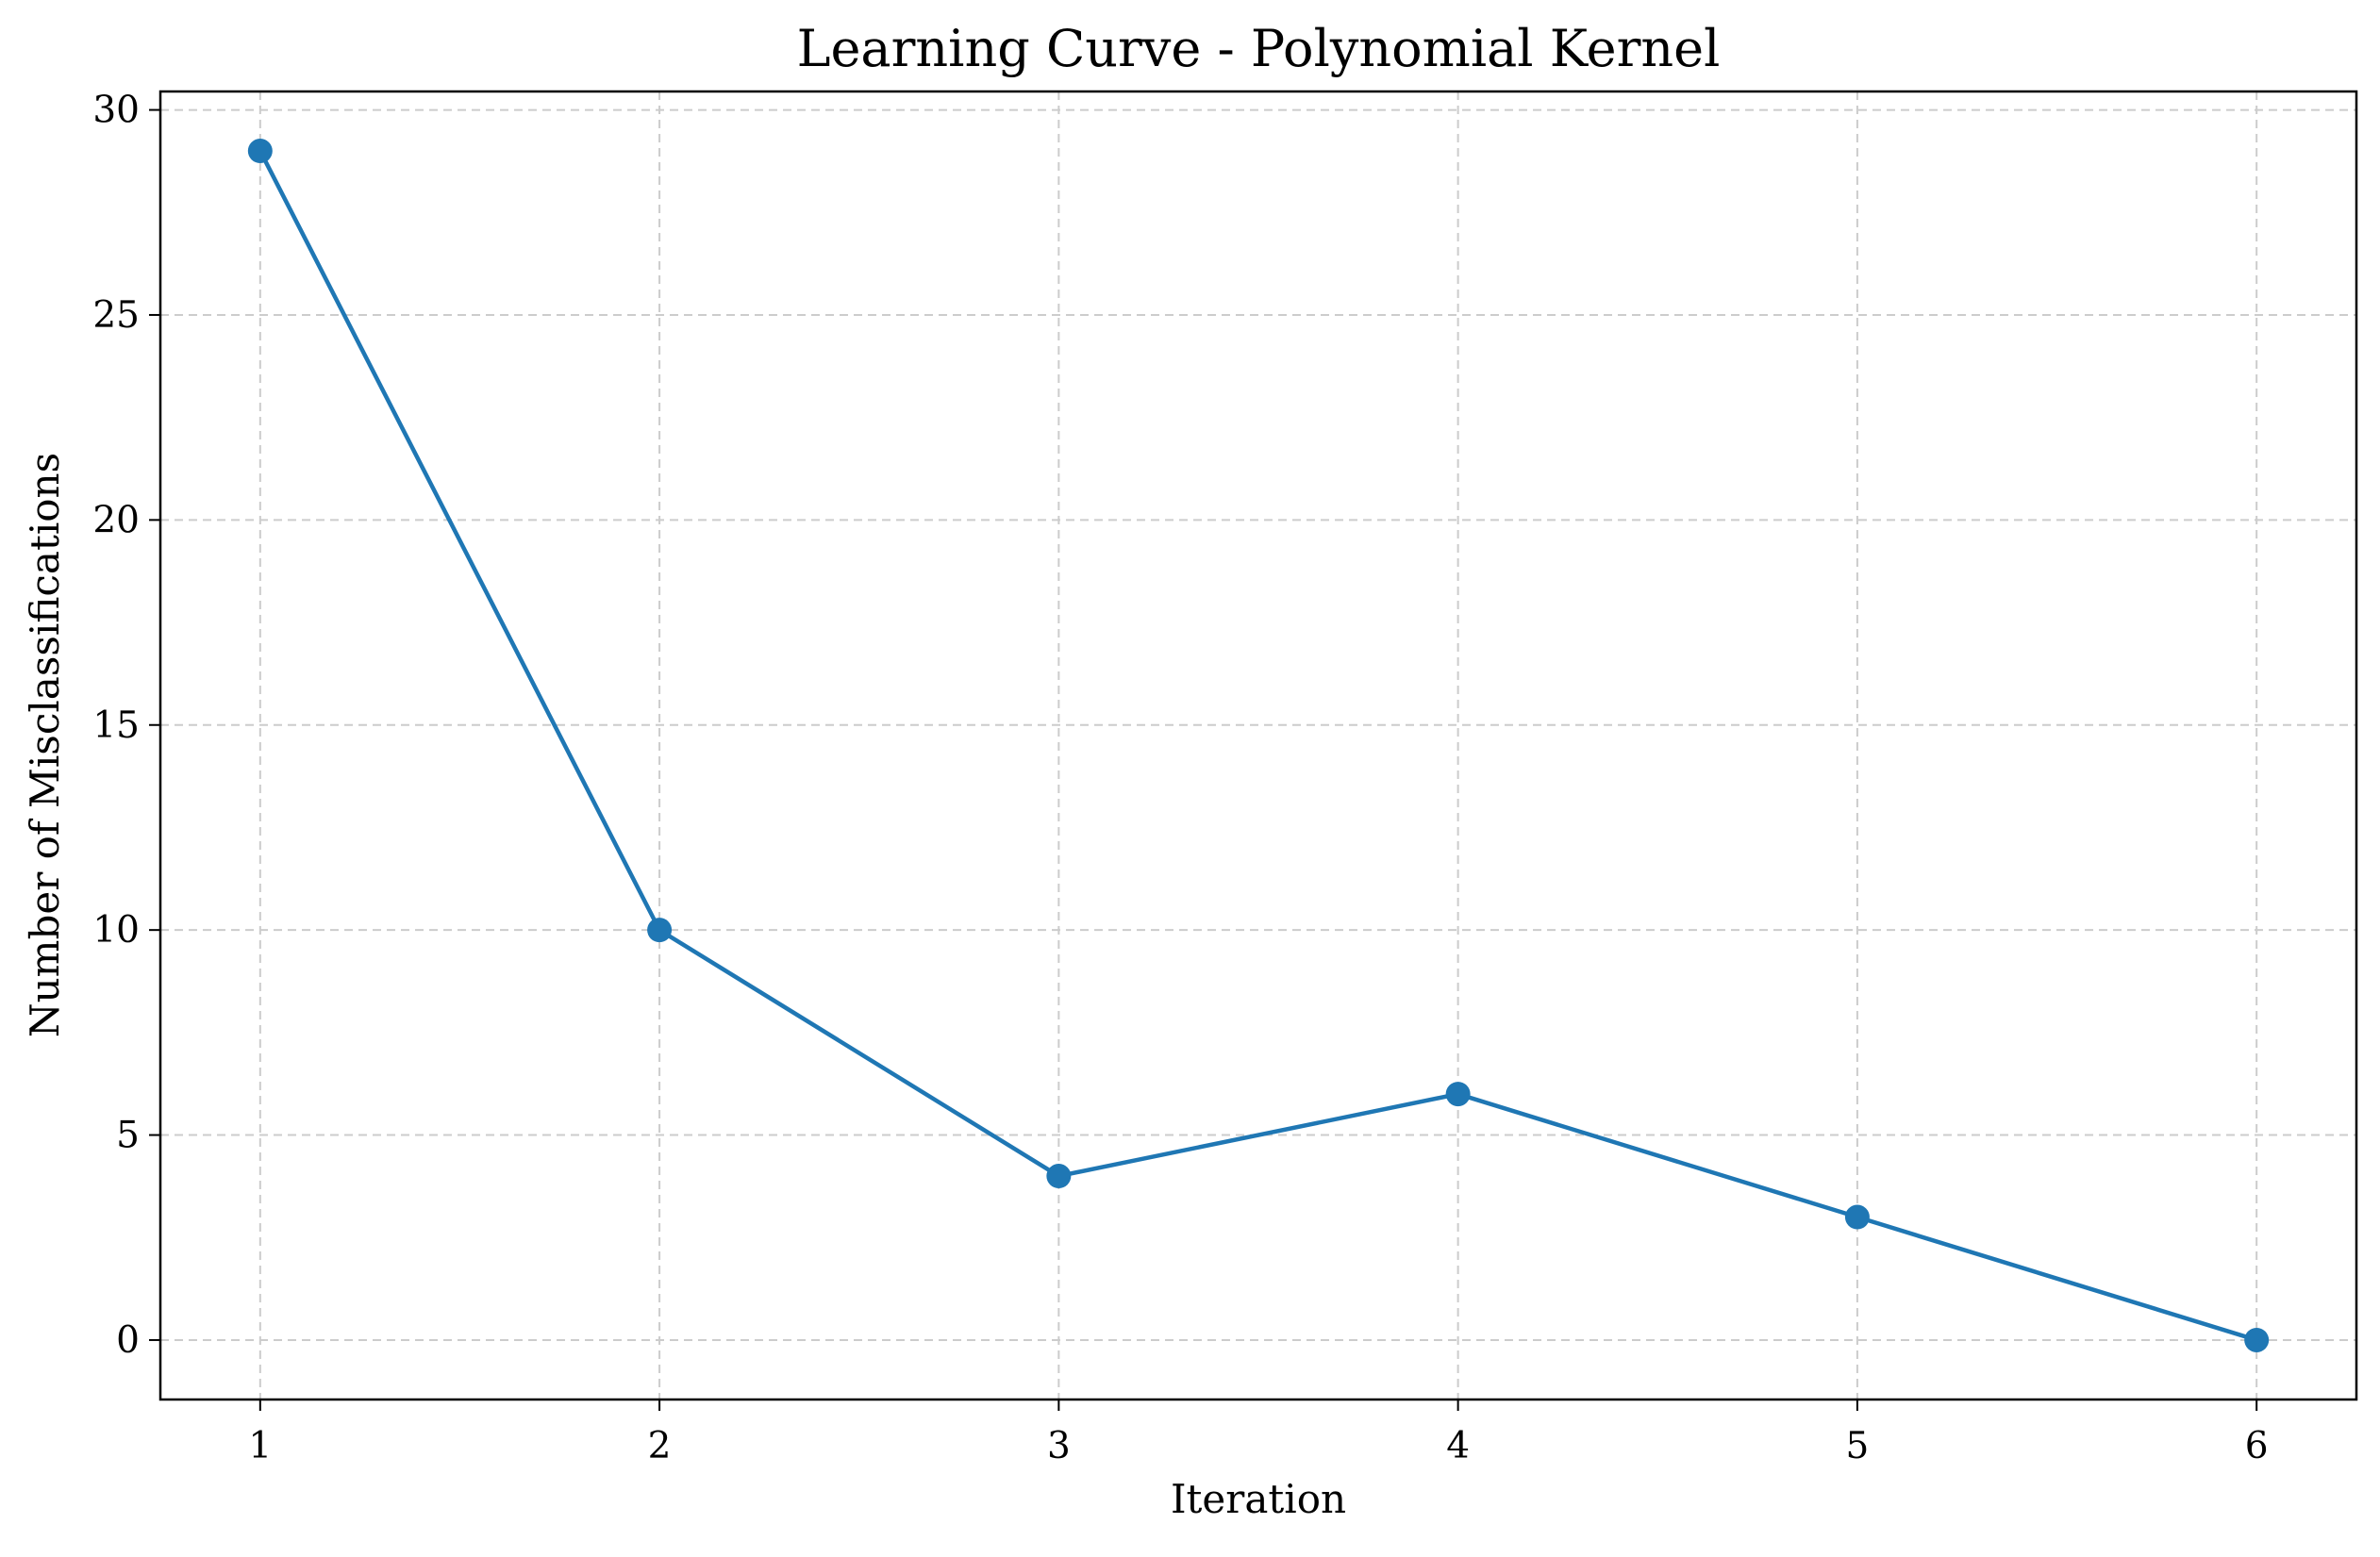  I want to click on y-tick-label: 15, so click(116, 725).